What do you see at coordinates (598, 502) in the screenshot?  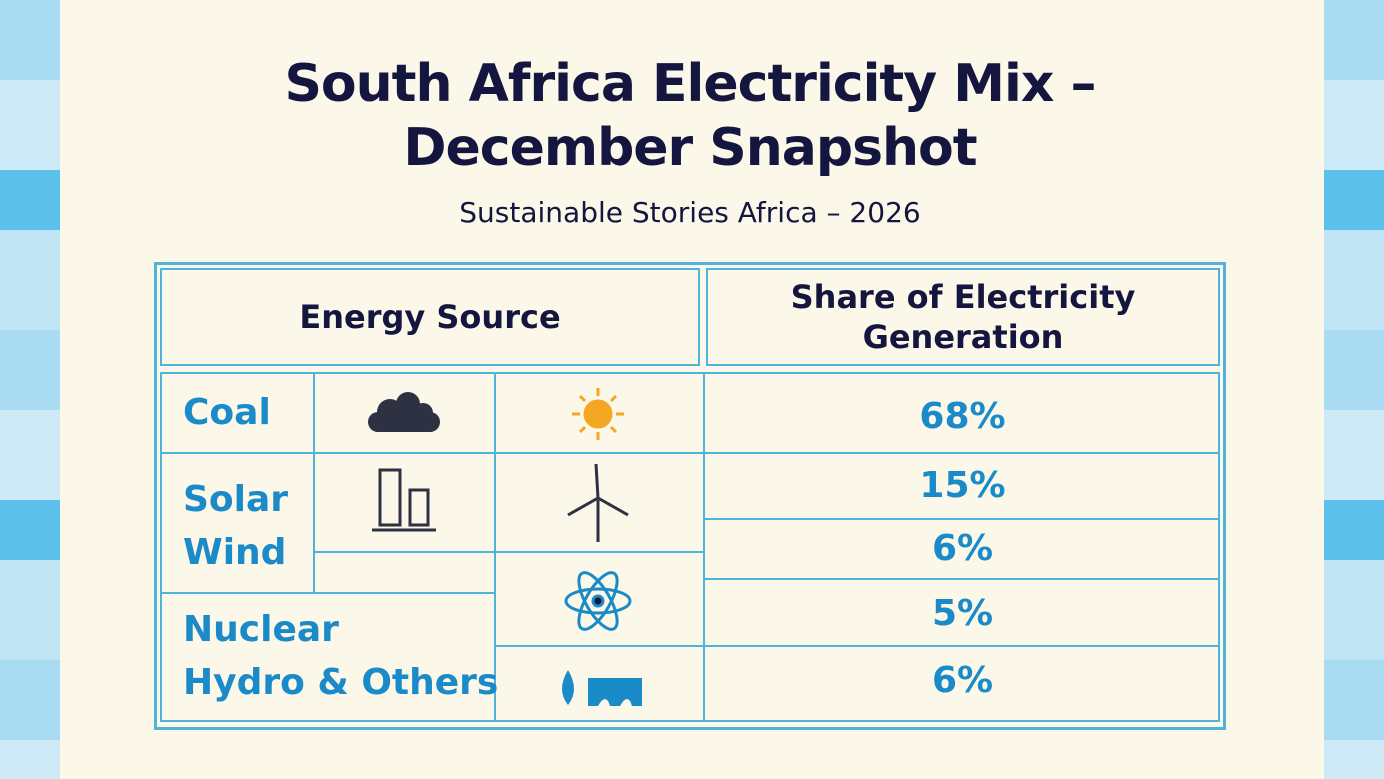 I see `turbine-icon` at bounding box center [598, 502].